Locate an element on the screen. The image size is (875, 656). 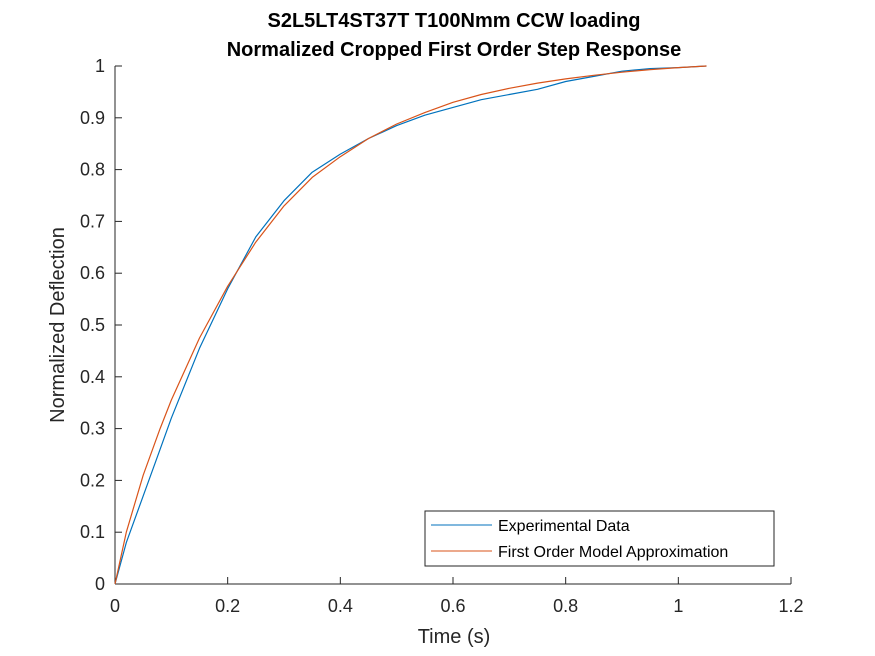
y-axis-label: Normalized Deflection is located at coordinates (58, 325).